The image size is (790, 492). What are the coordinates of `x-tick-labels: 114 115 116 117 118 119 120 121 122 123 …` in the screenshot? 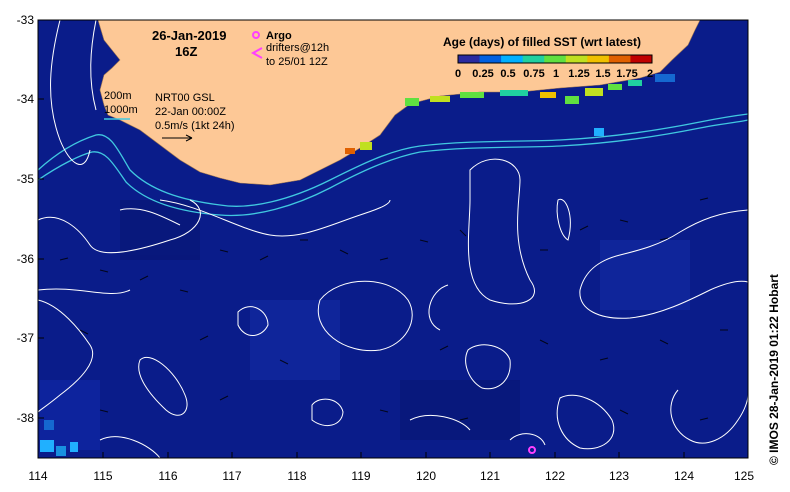 It's located at (391, 476).